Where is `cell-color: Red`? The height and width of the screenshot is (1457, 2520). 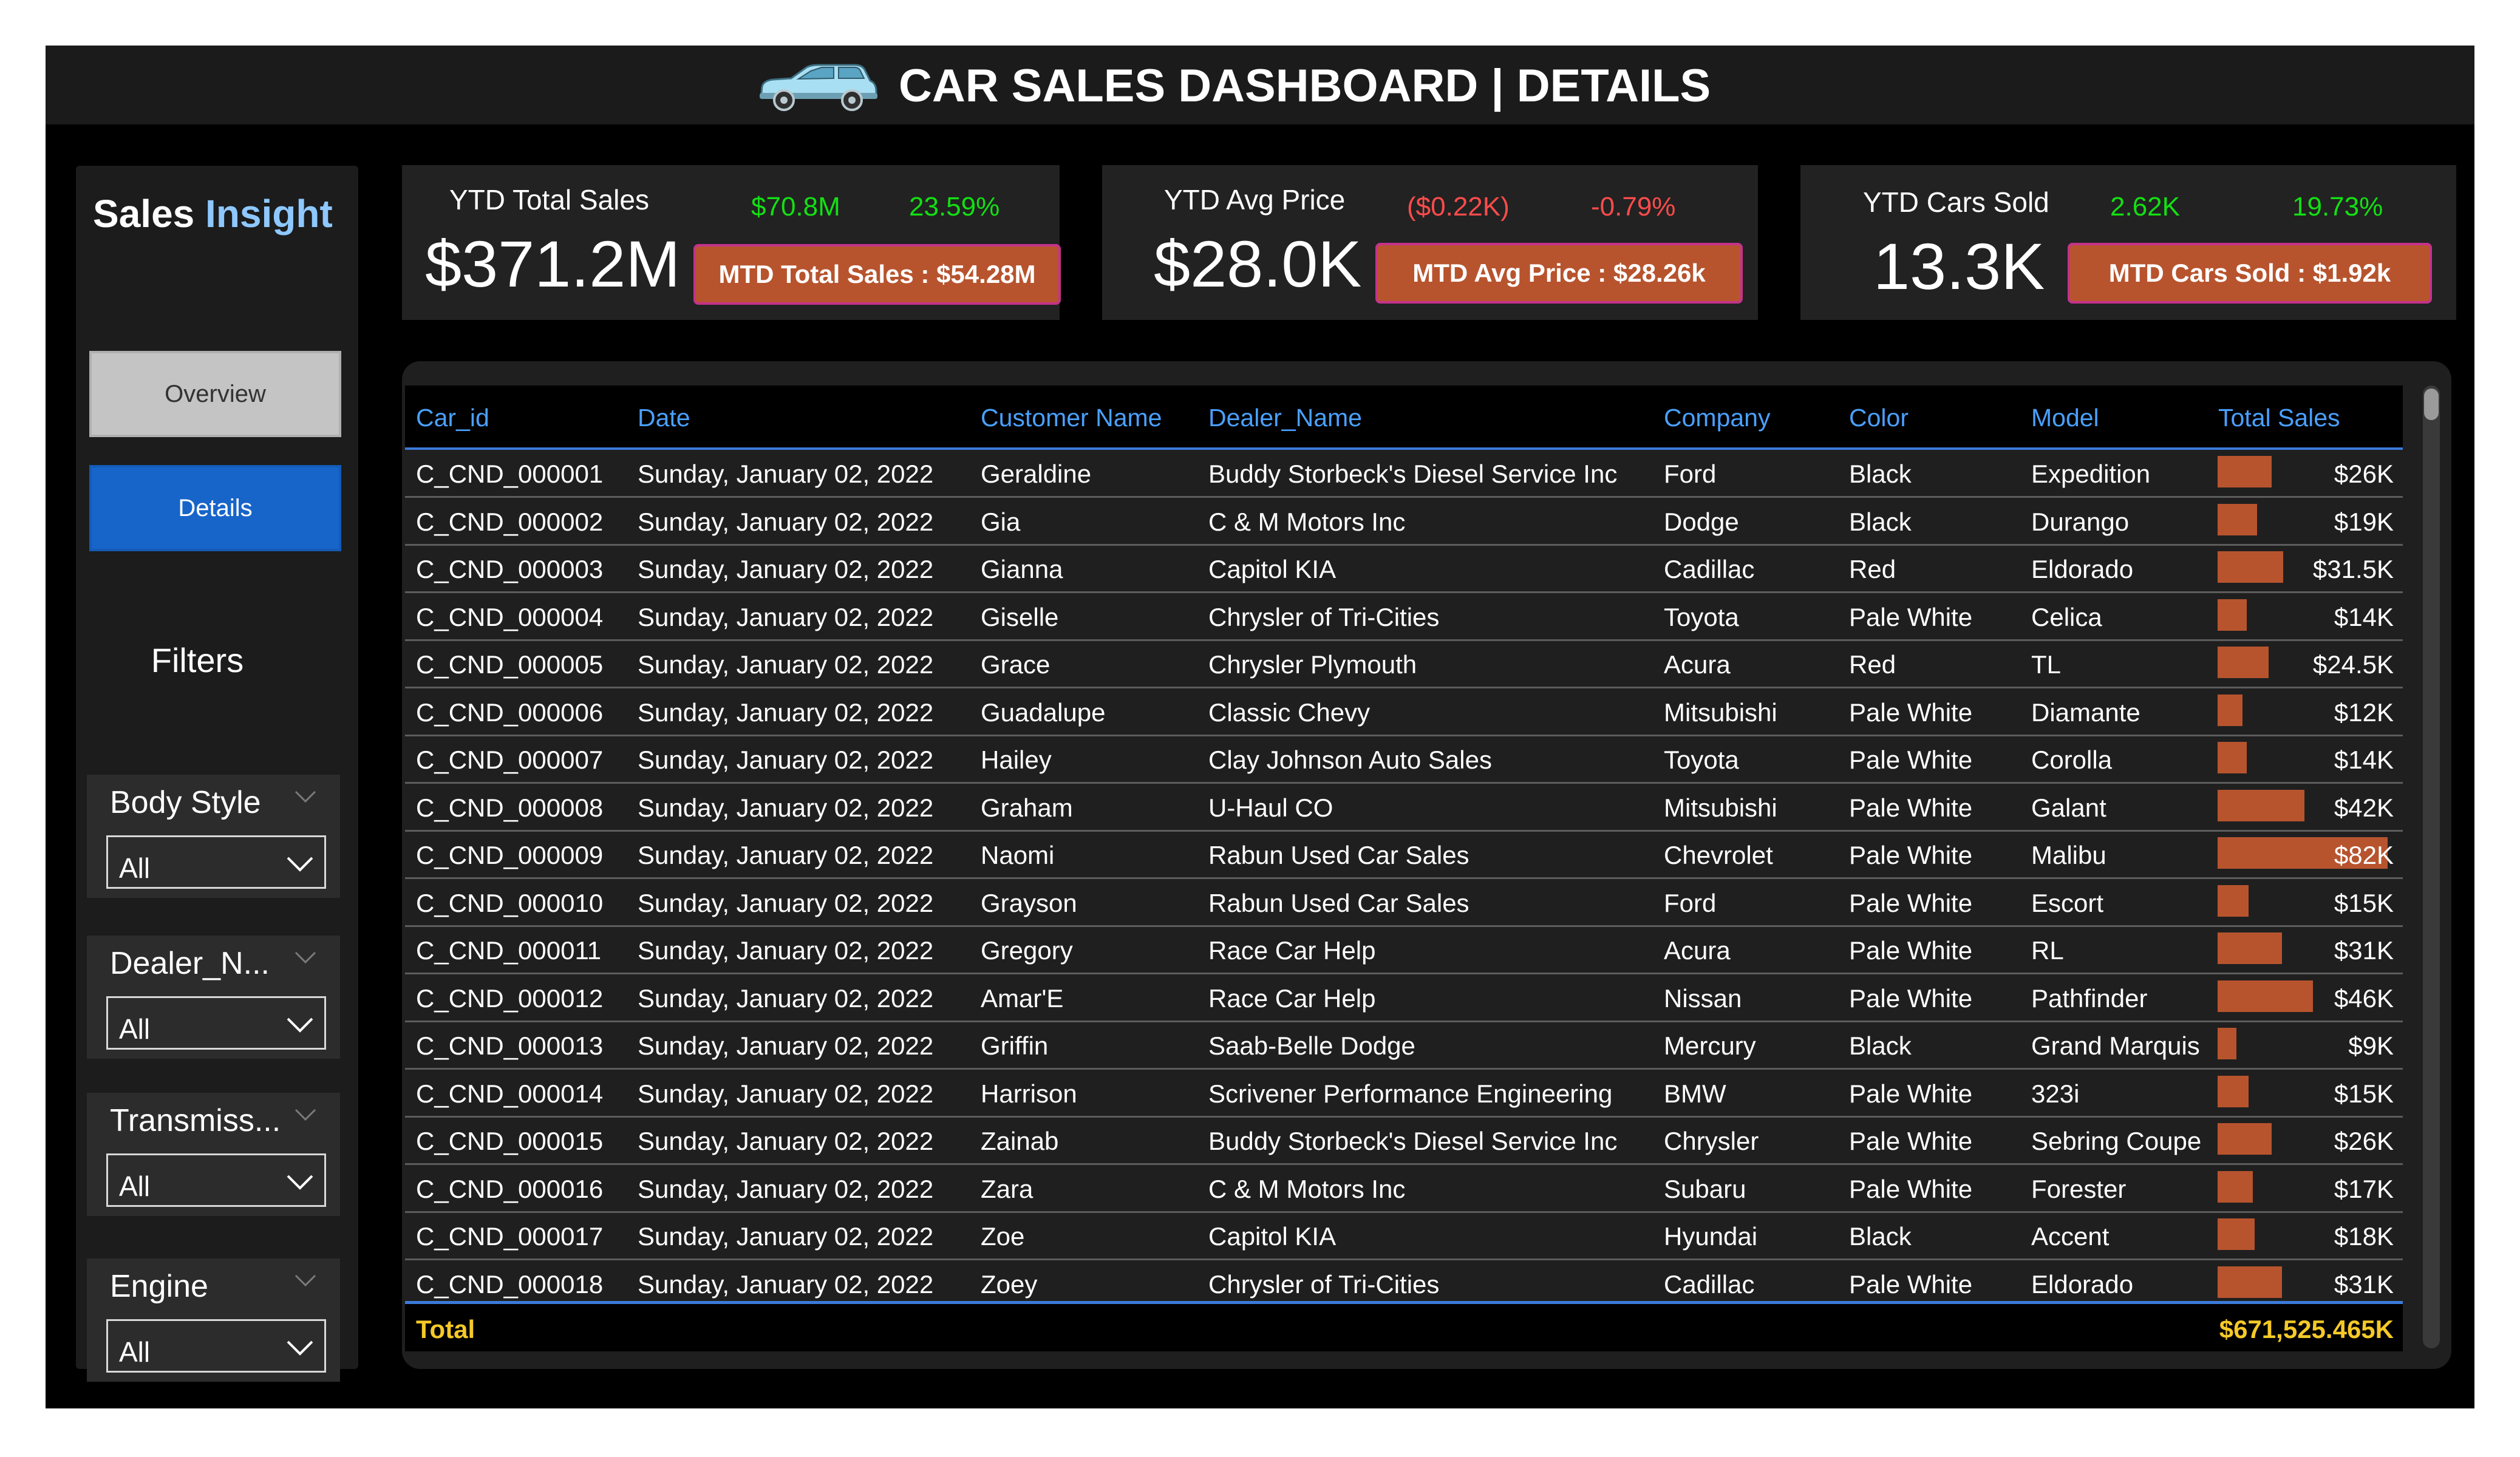
cell-color: Red is located at coordinates (1872, 569).